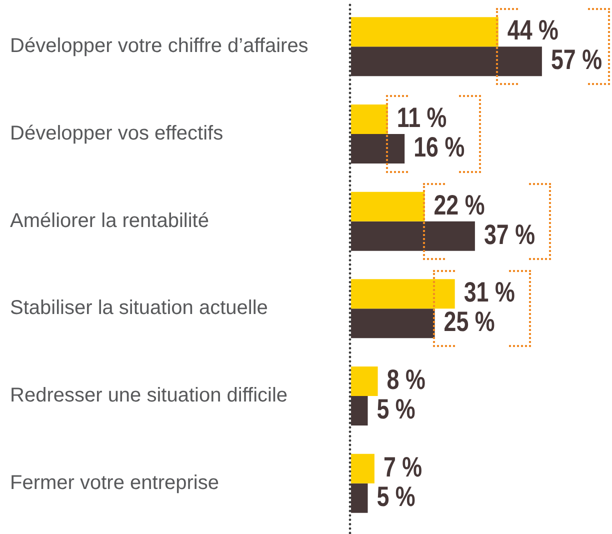 The width and height of the screenshot is (612, 534). What do you see at coordinates (159, 46) in the screenshot?
I see `y-tick-label: Développer votre chiffre d’affaires` at bounding box center [159, 46].